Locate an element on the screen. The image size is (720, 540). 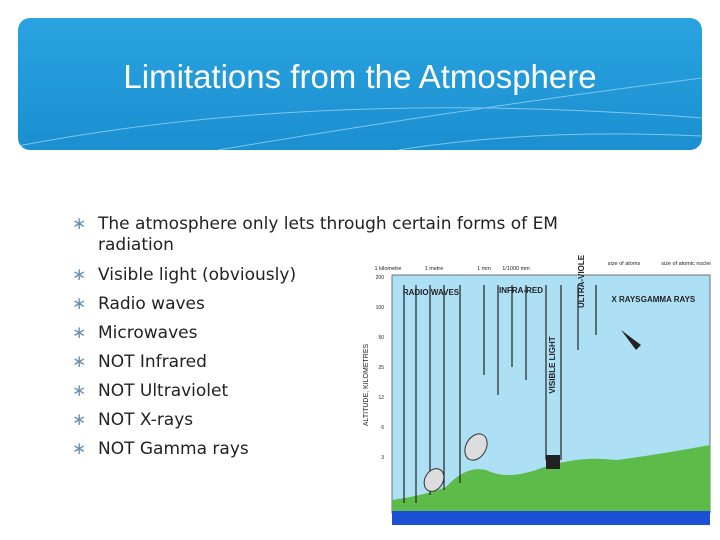
scale-label: size of atomic nuclei is located at coordinates (686, 264).